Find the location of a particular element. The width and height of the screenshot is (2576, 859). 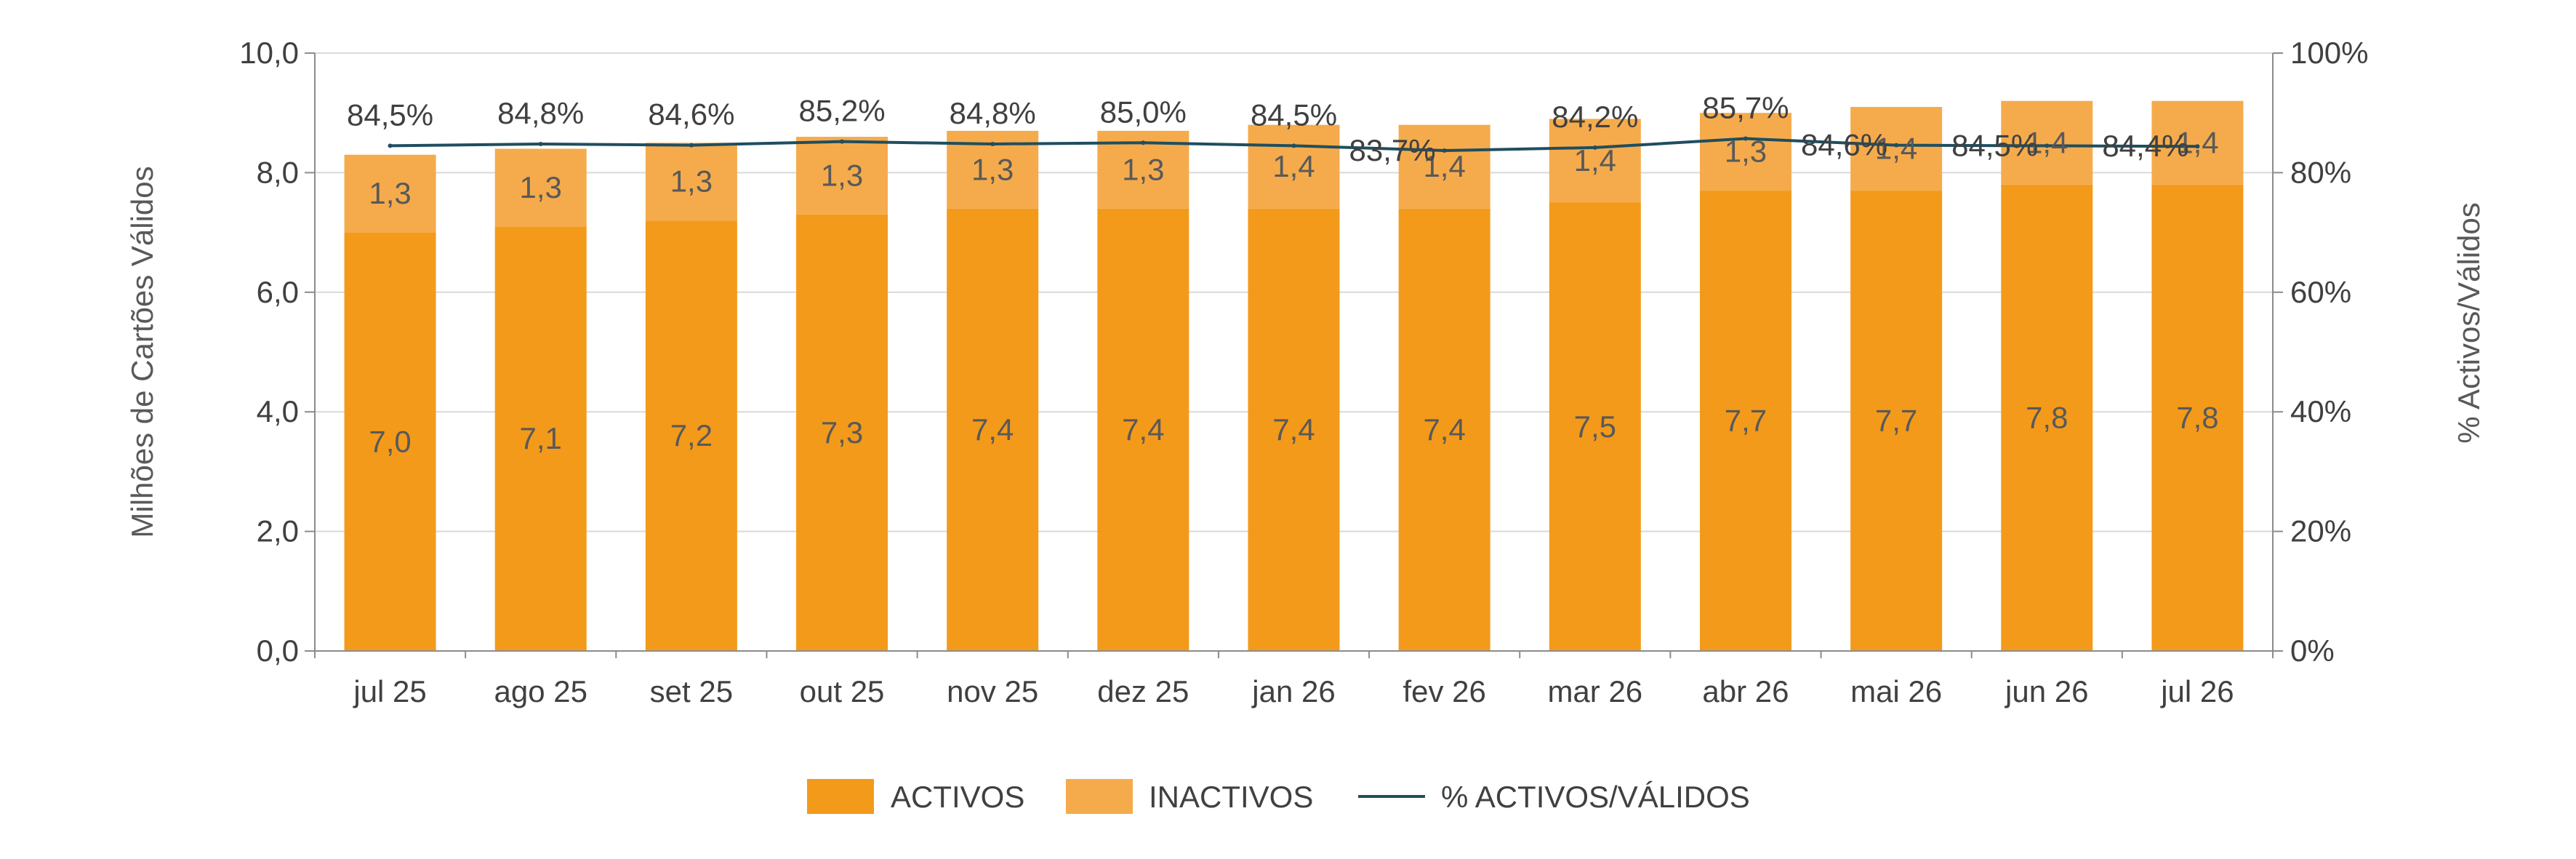

x-tick-label: abr 26 is located at coordinates (1746, 691).